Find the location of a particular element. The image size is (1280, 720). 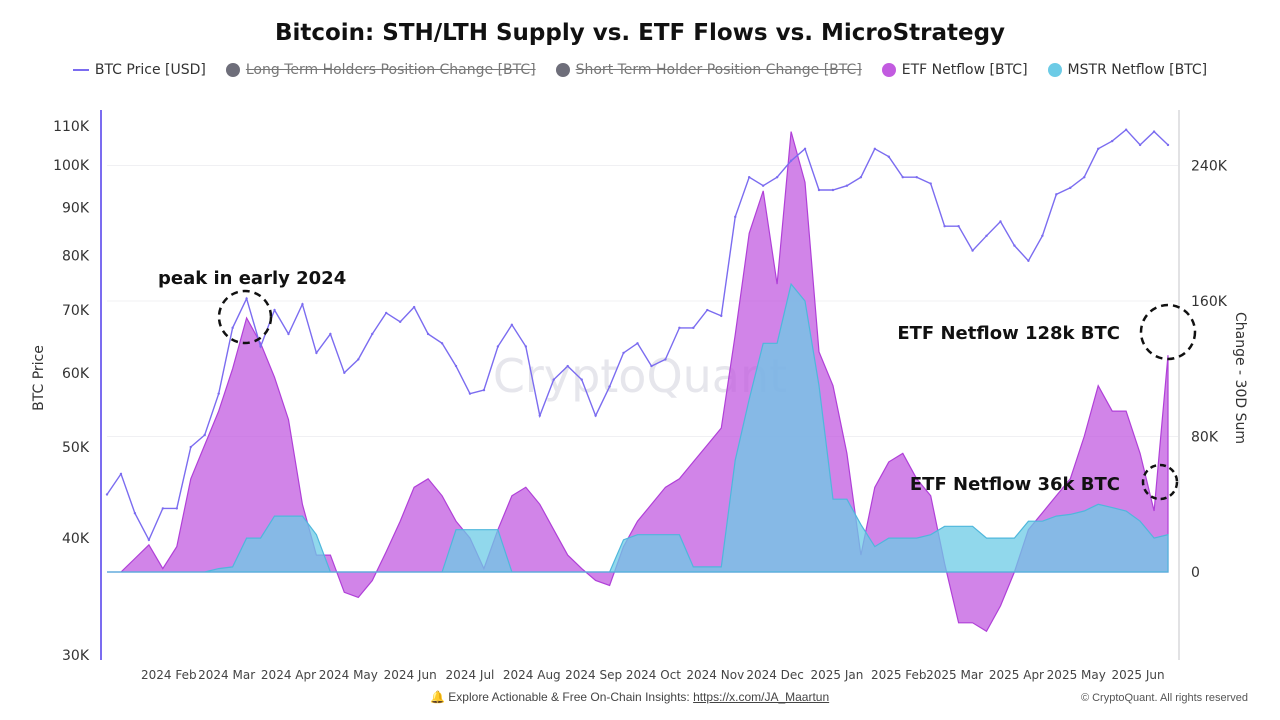

left-axis-tick-label: 50K is located at coordinates (76, 448).